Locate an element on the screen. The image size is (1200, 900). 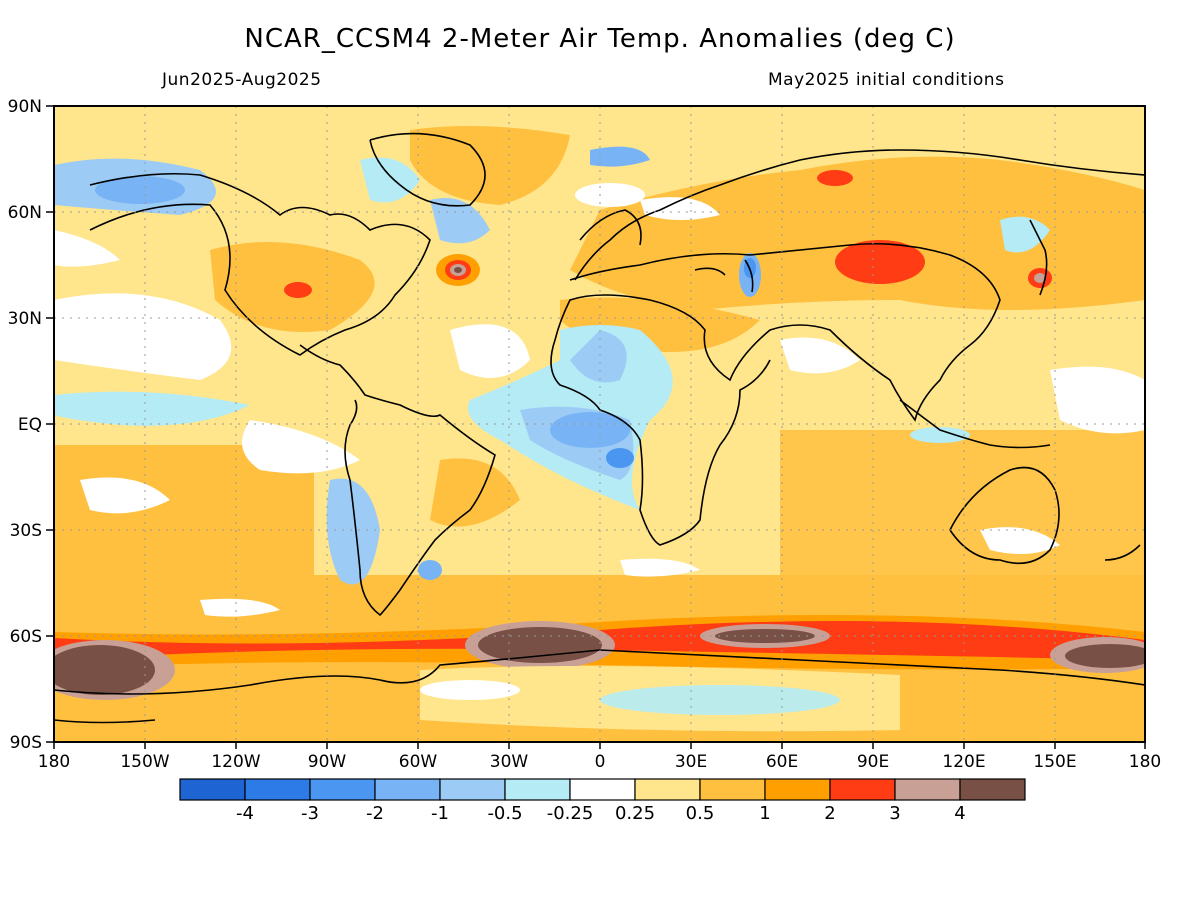
colorbar: -4 -3 -2 -1 -0.5 -0.25 0.25 0.5 1 2 3 4 is located at coordinates (602, 801).